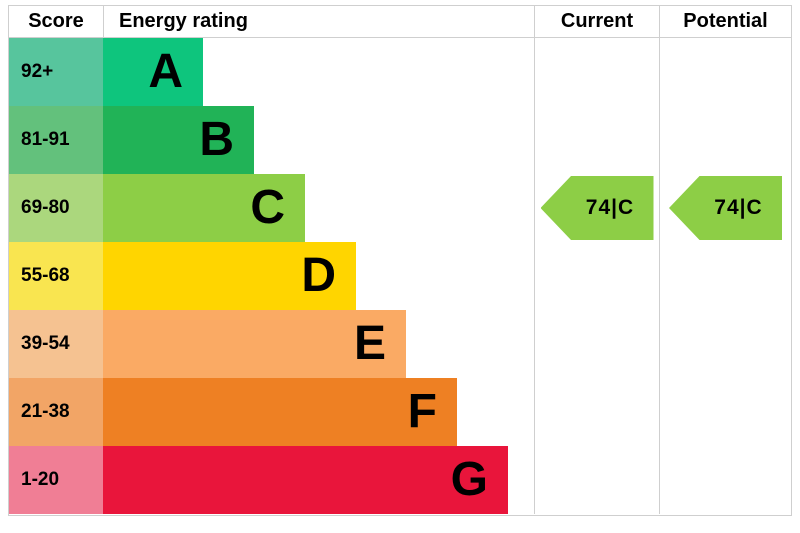 The width and height of the screenshot is (800, 533). I want to click on rating-bar-e: E, so click(254, 344).